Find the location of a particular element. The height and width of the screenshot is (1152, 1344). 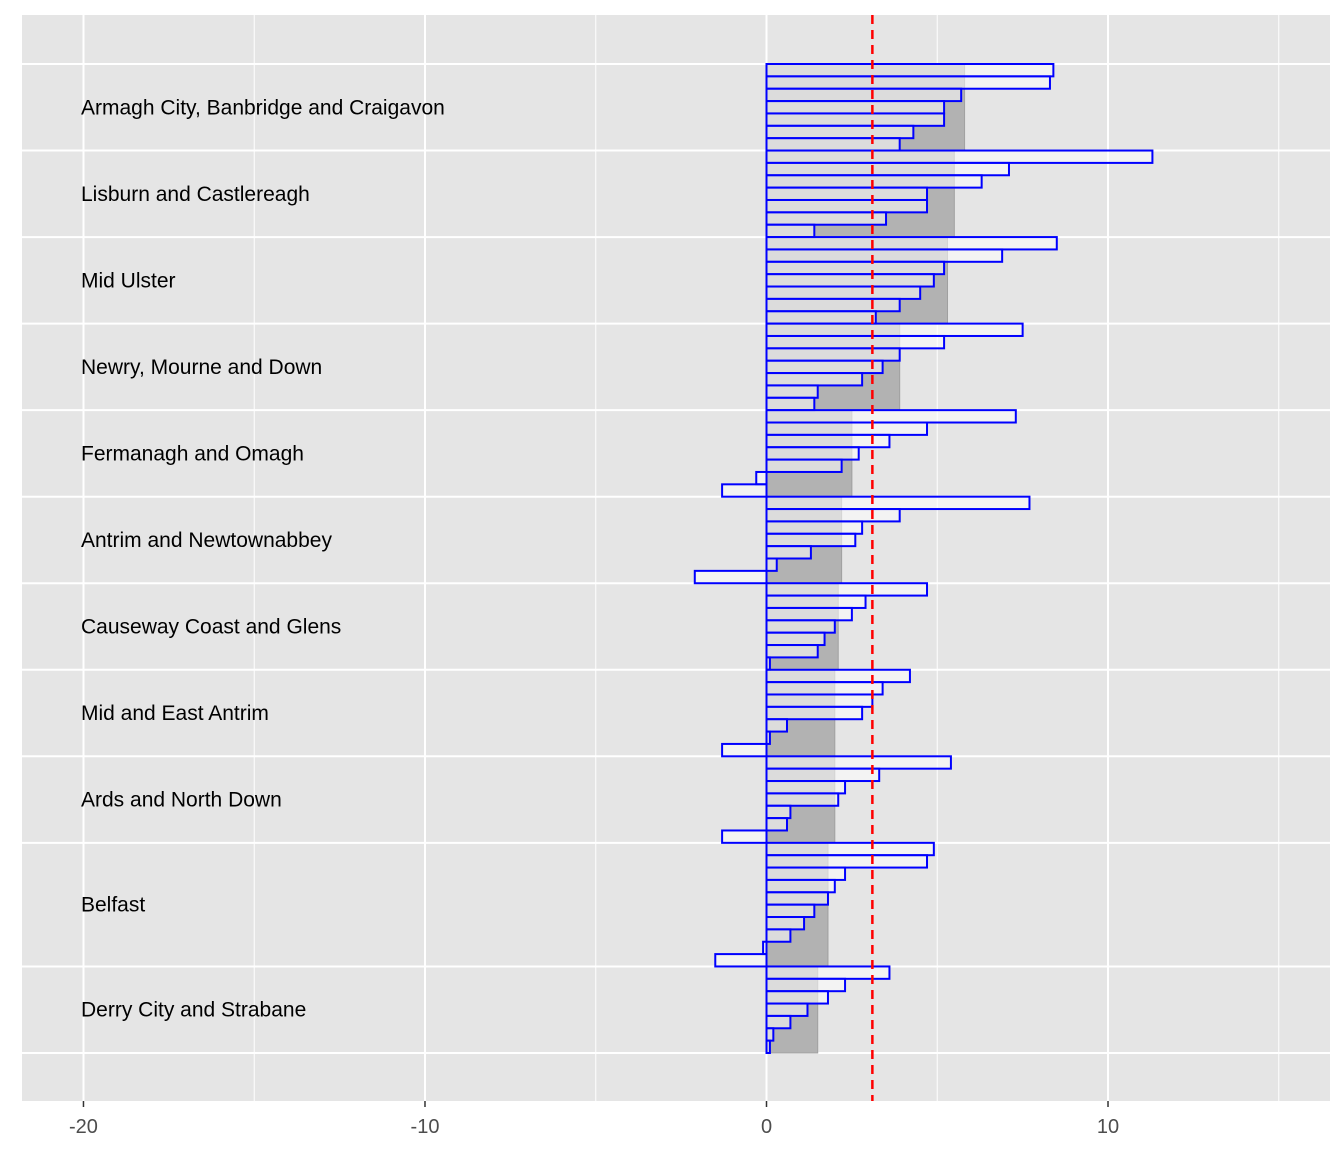

x-tick-label: 0 is located at coordinates (766, 1127).